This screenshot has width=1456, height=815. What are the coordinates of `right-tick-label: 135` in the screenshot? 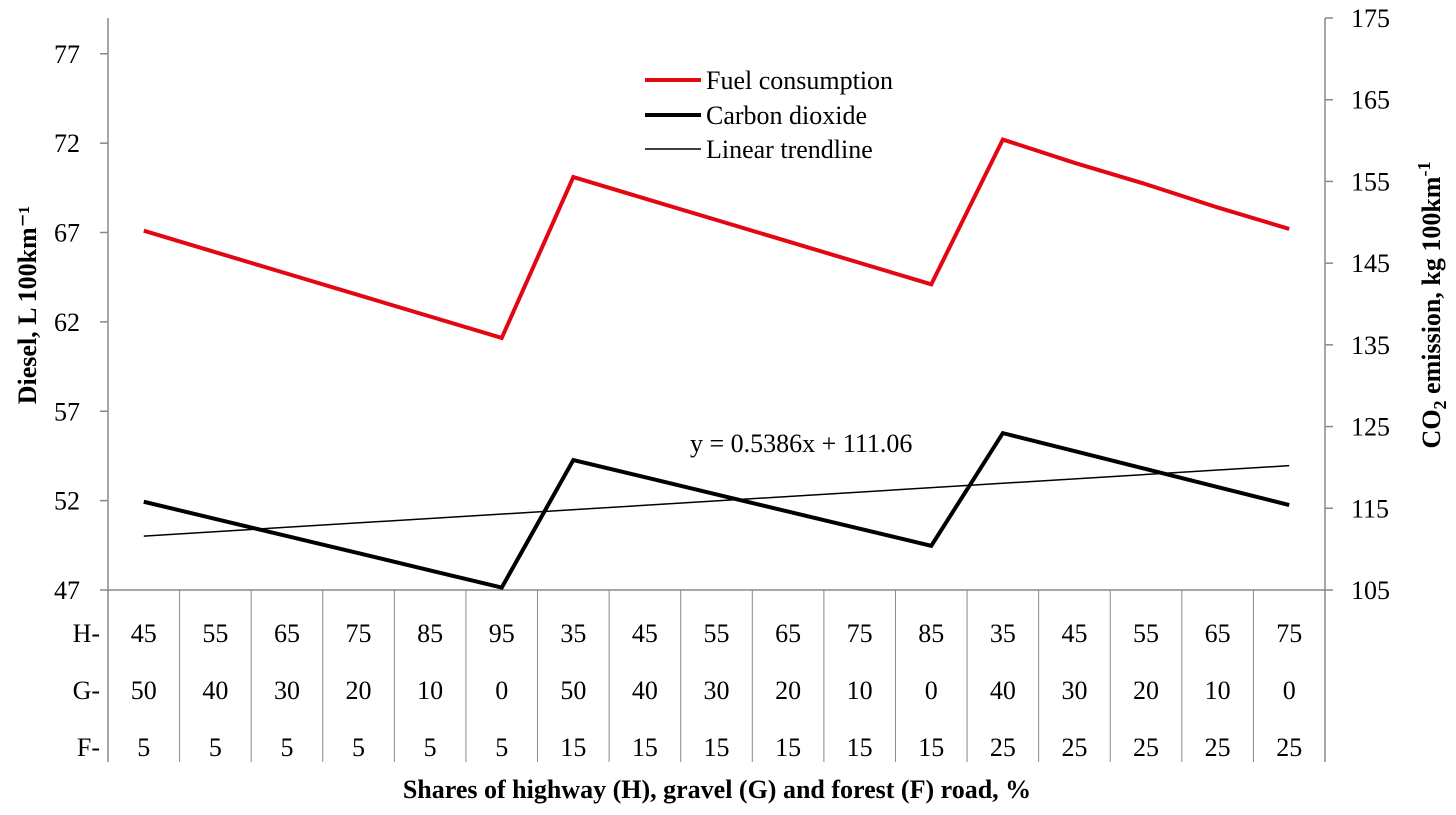 It's located at (1370, 345).